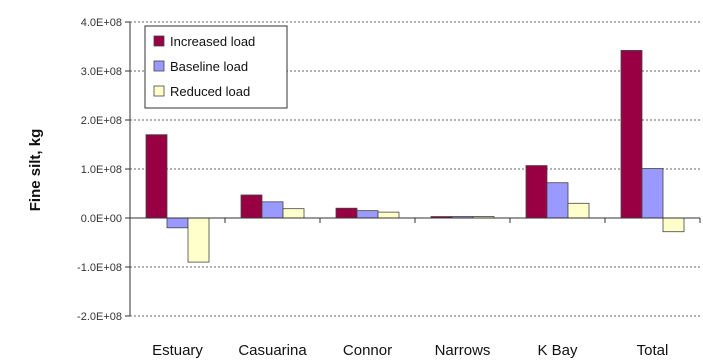 This screenshot has height=363, width=703. Describe the element at coordinates (101, 23) in the screenshot. I see `y-tick-label: 4.0E+08` at that location.